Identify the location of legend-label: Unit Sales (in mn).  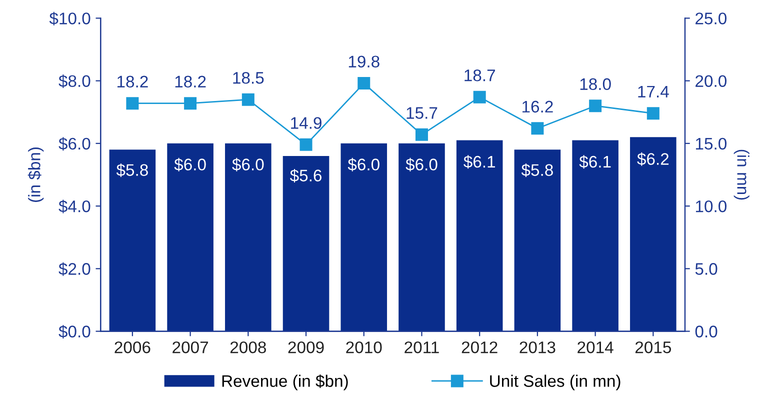
(555, 382).